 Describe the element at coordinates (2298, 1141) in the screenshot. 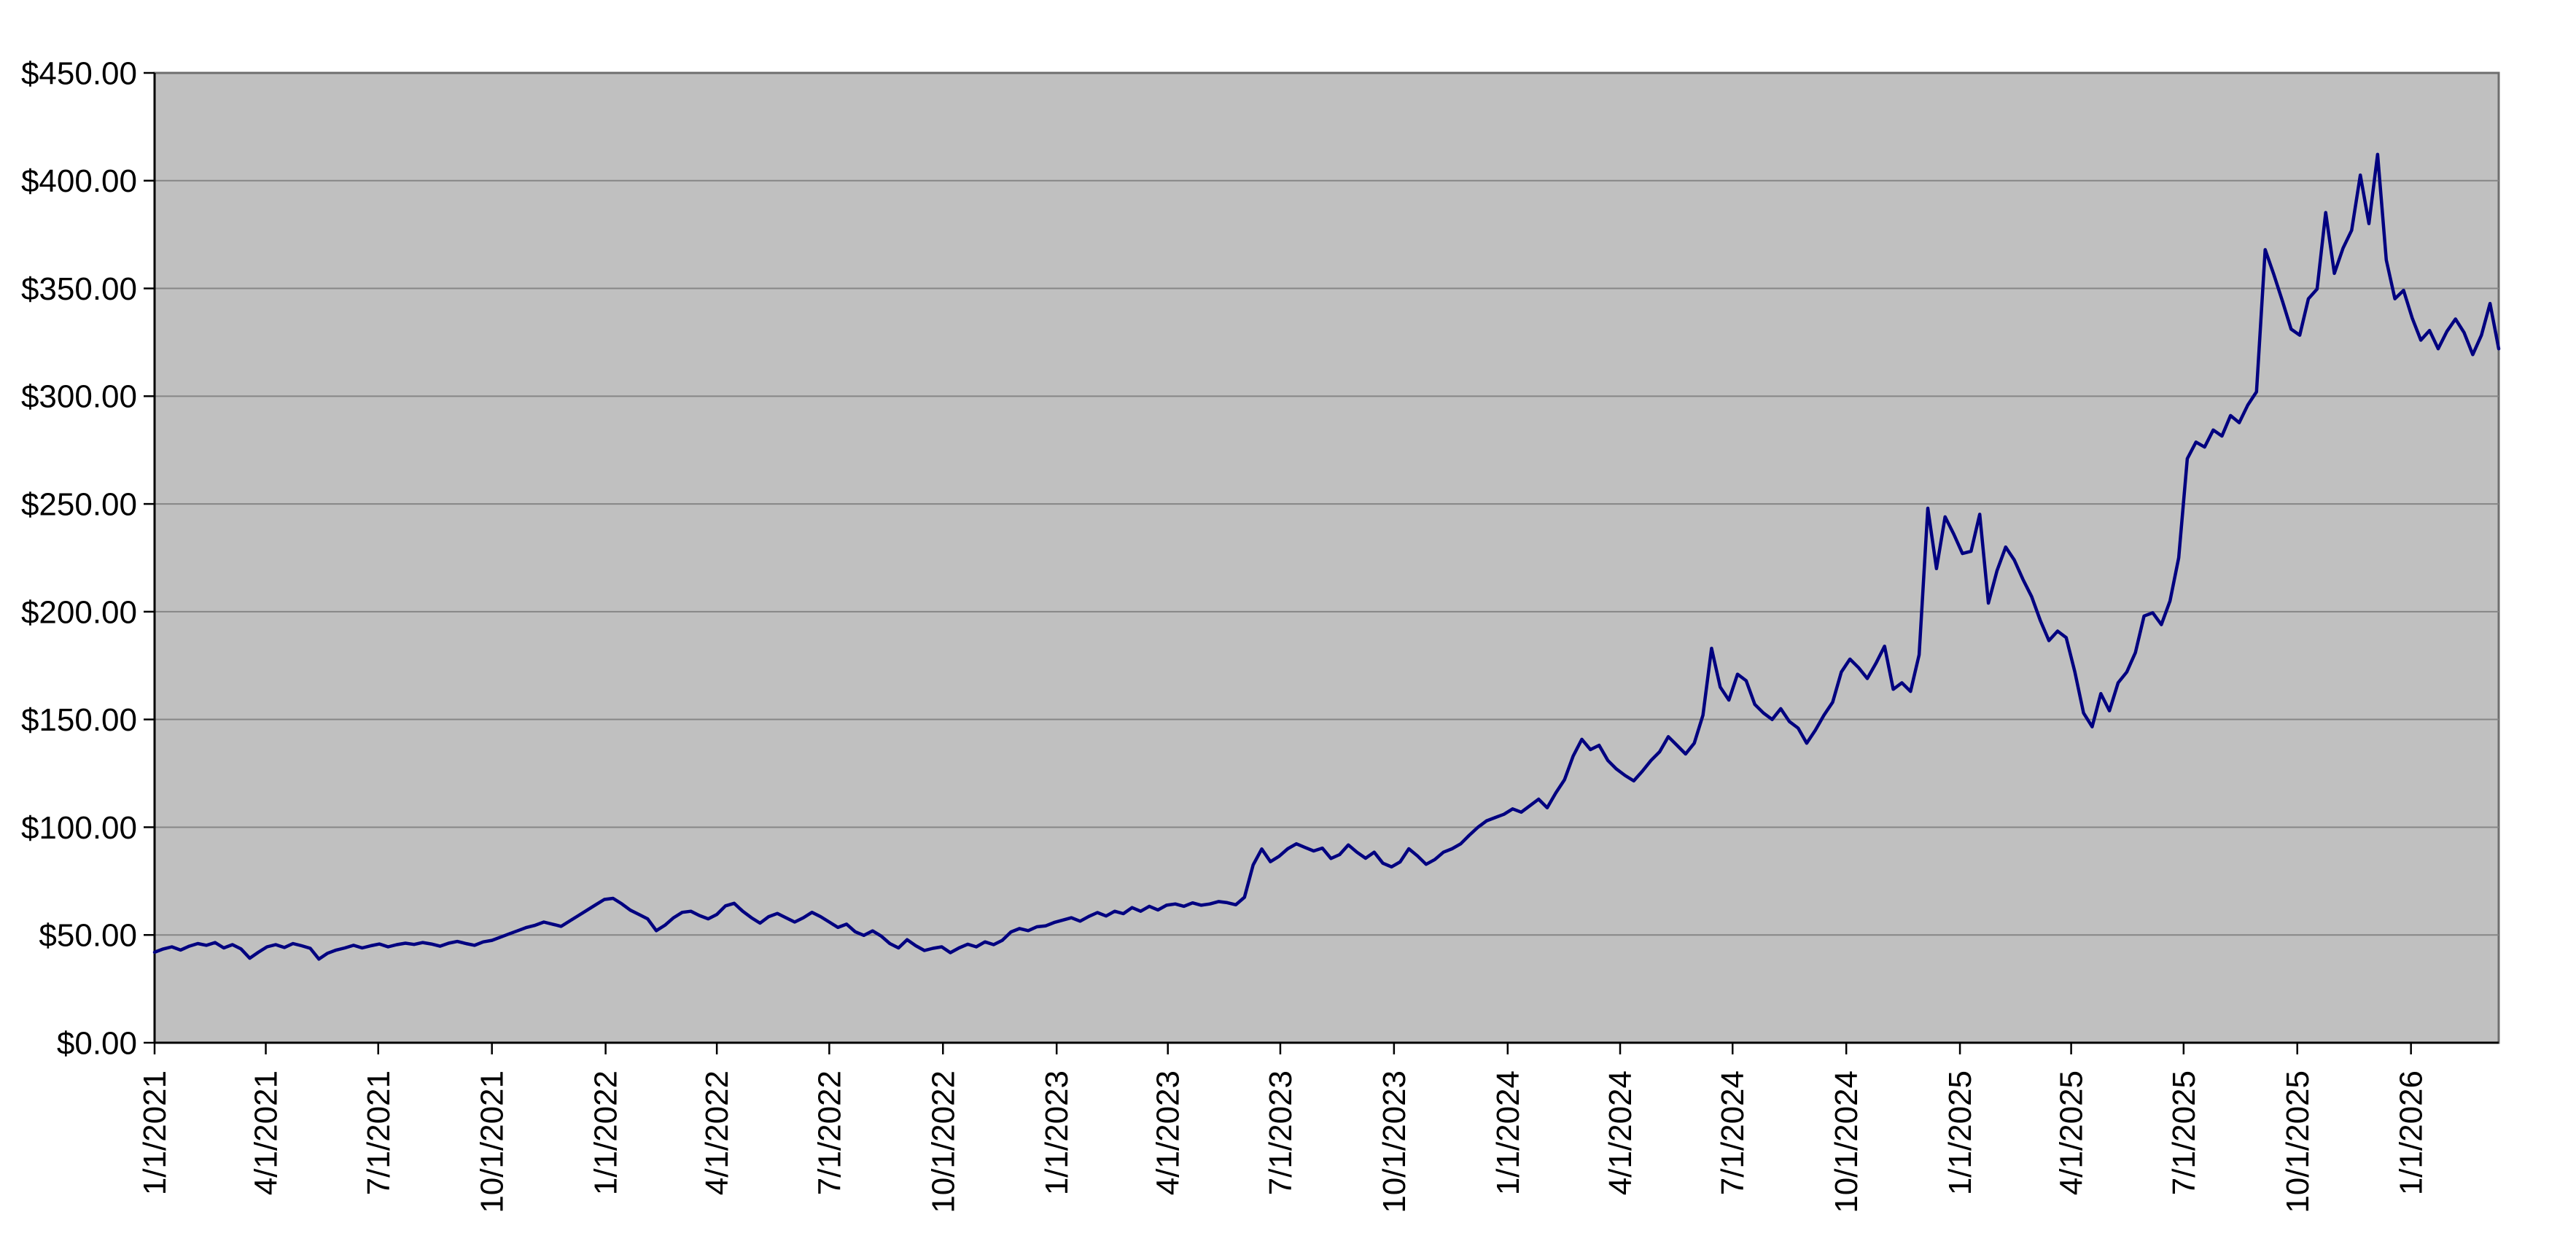

I see `x-axis-tick-label: 10/1/2025` at that location.